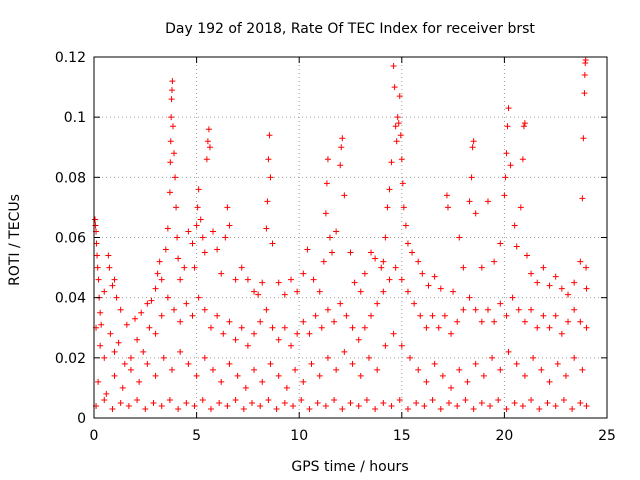  I want to click on y-tick-label: 0.1, so click(75, 118).